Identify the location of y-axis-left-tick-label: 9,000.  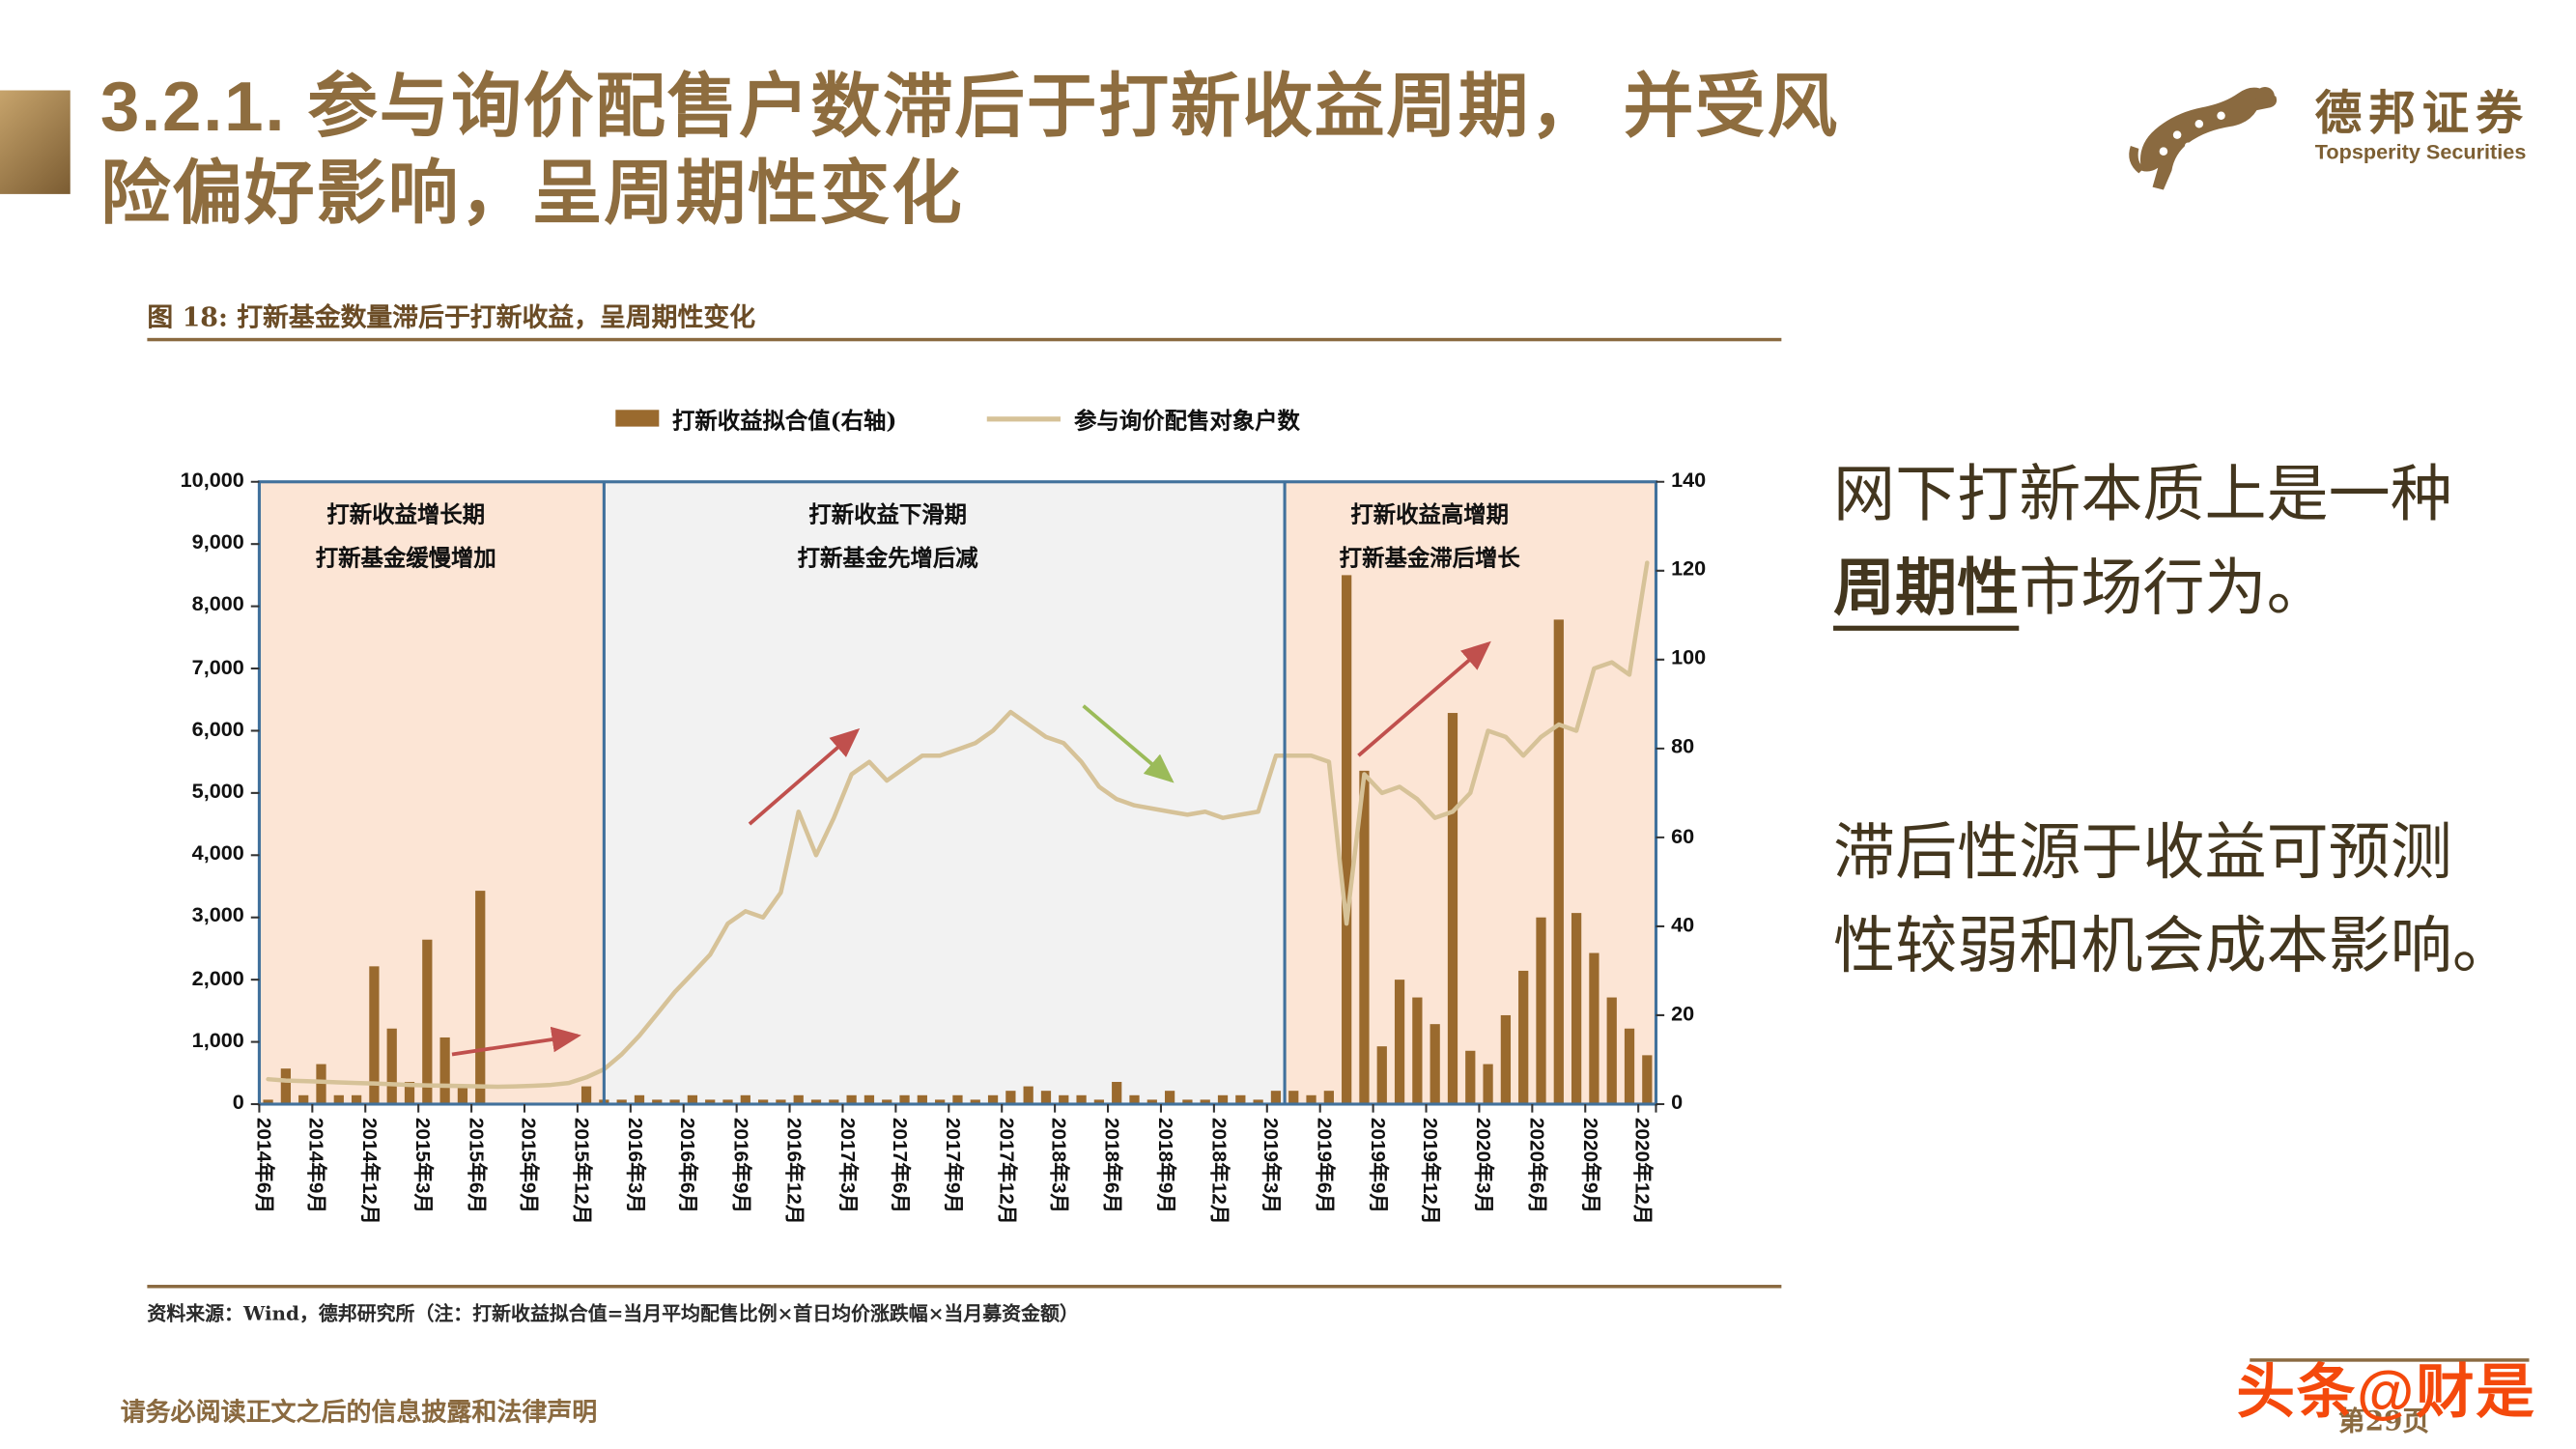
(217, 542).